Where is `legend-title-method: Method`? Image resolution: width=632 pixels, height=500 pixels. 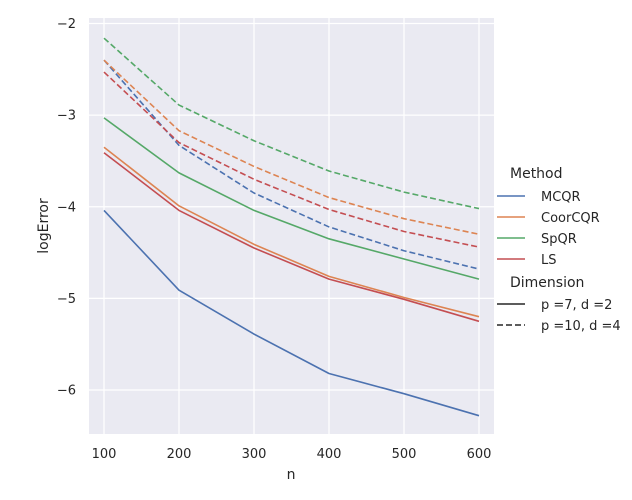
legend-title-method: Method is located at coordinates (536, 174).